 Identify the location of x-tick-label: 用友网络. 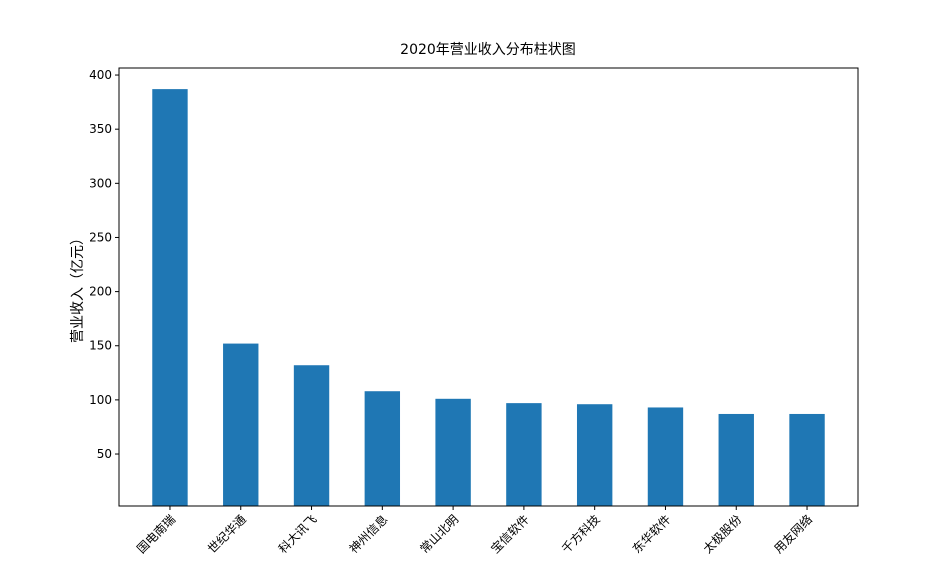
(793, 534).